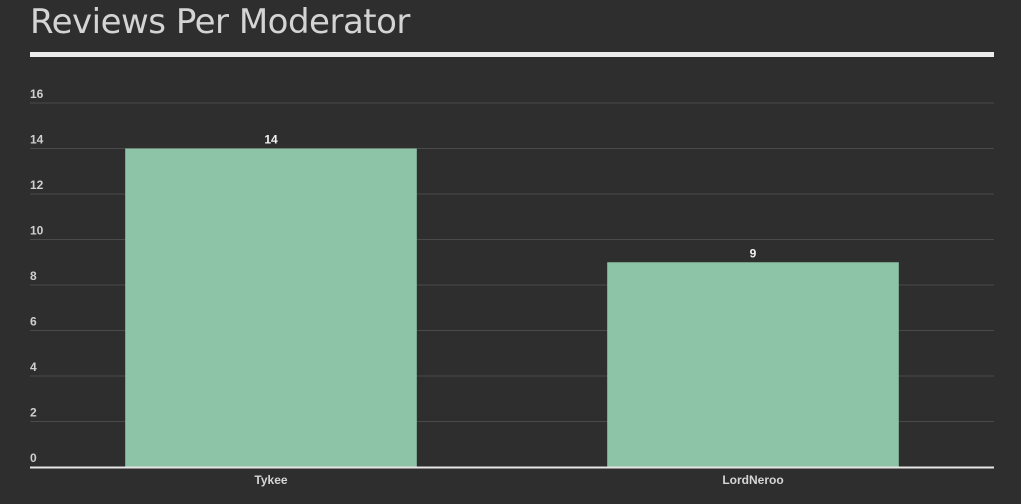 The image size is (1021, 504). What do you see at coordinates (37, 140) in the screenshot?
I see `y-tick-label: 14` at bounding box center [37, 140].